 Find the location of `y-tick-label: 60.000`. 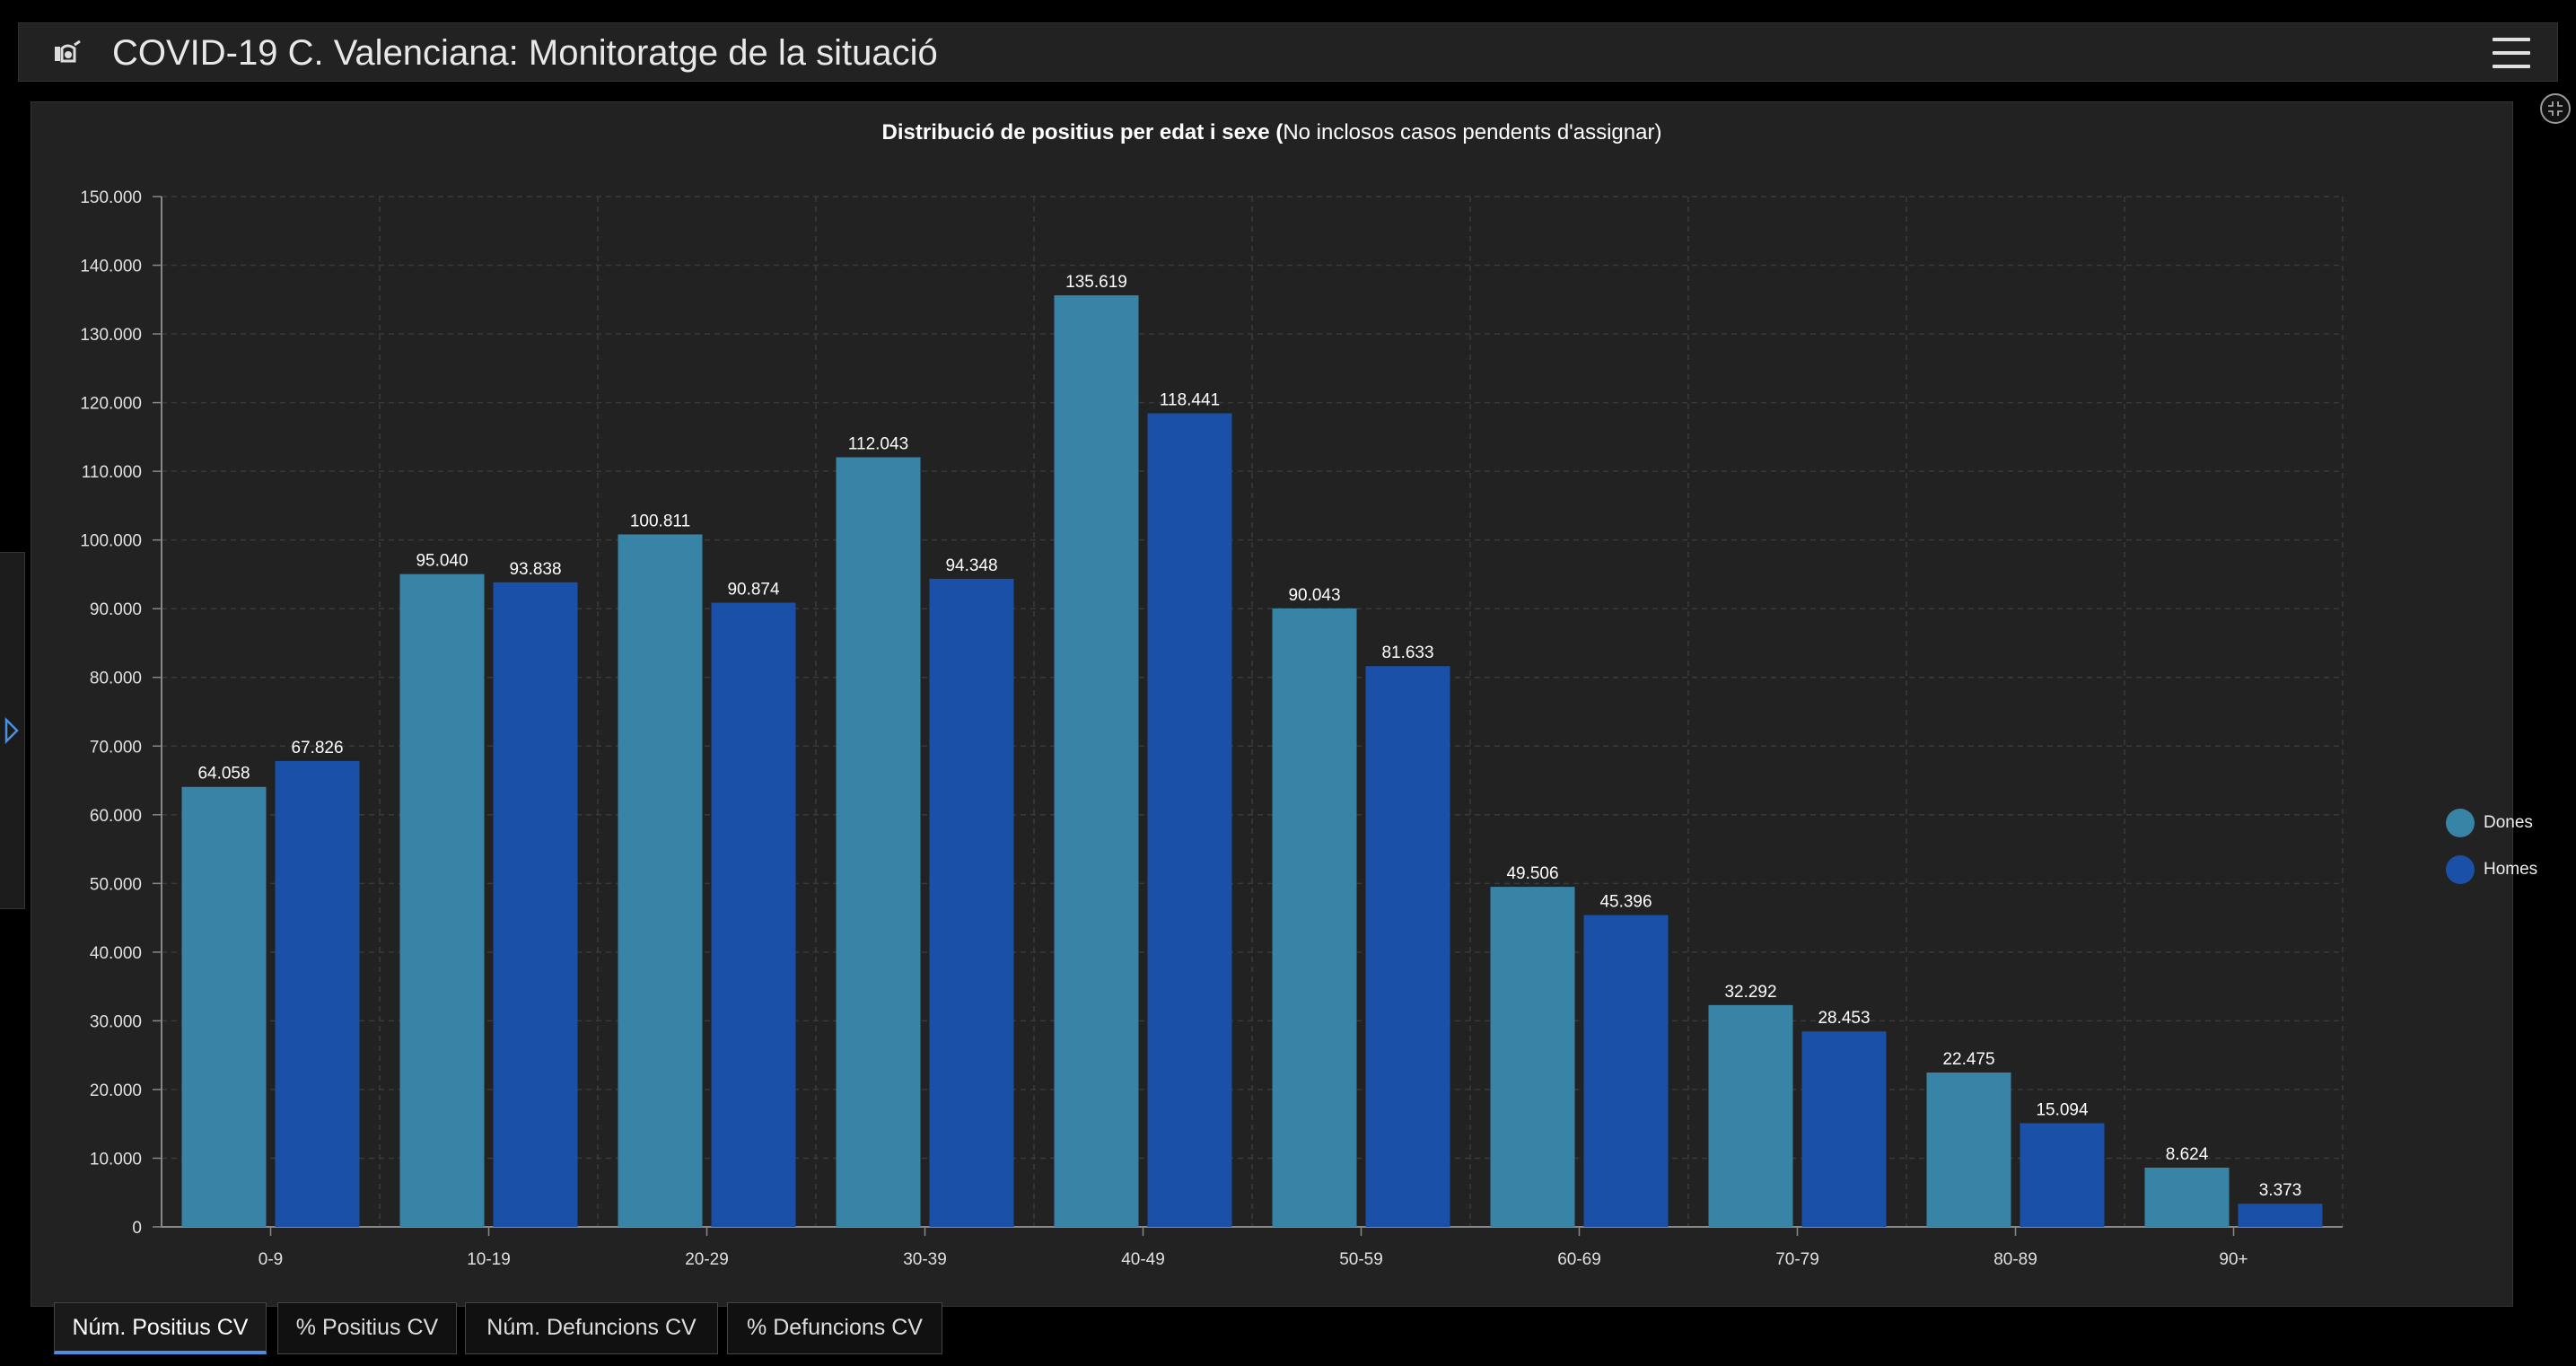

y-tick-label: 60.000 is located at coordinates (116, 816).